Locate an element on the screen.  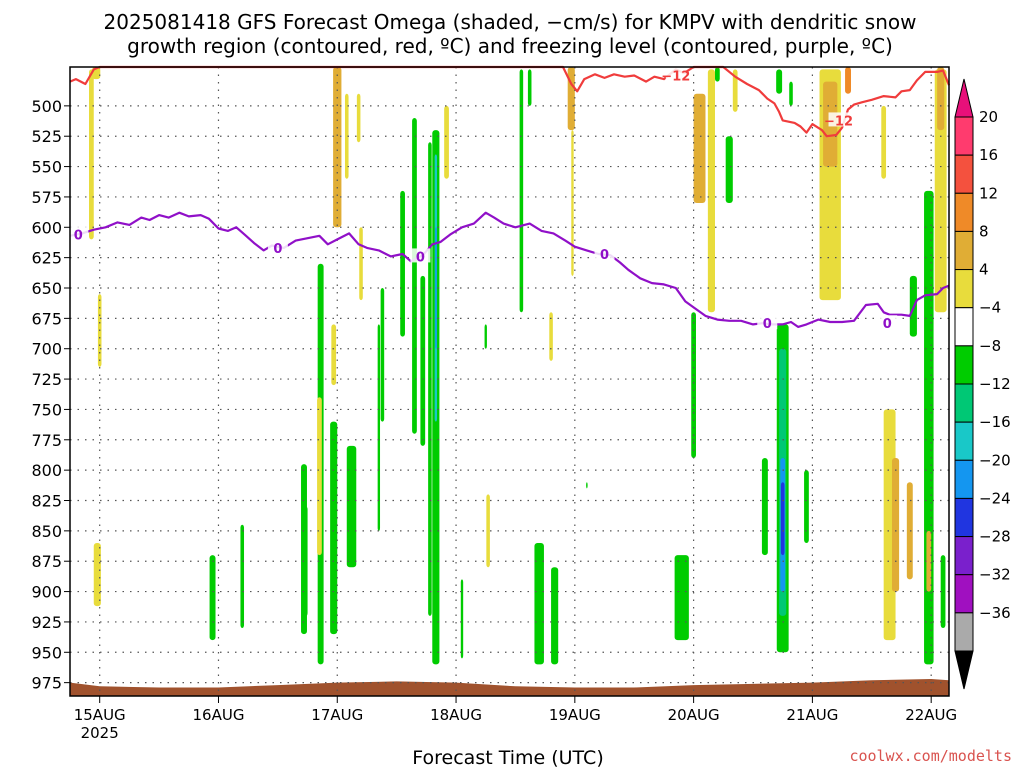
contour-label-6: 0 is located at coordinates (767, 324).